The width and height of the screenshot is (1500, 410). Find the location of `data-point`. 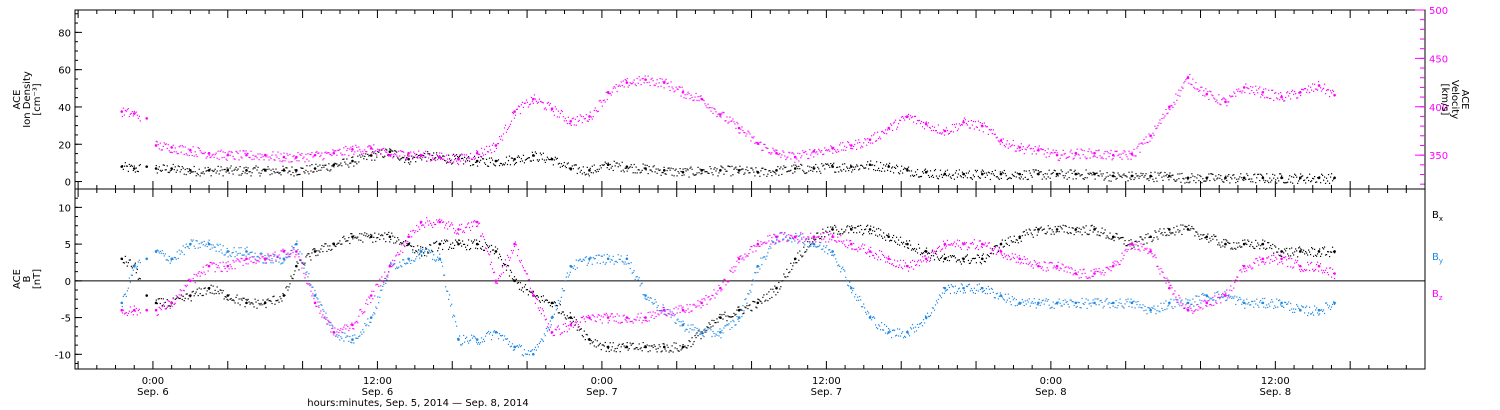

data-point is located at coordinates (1225, 244).